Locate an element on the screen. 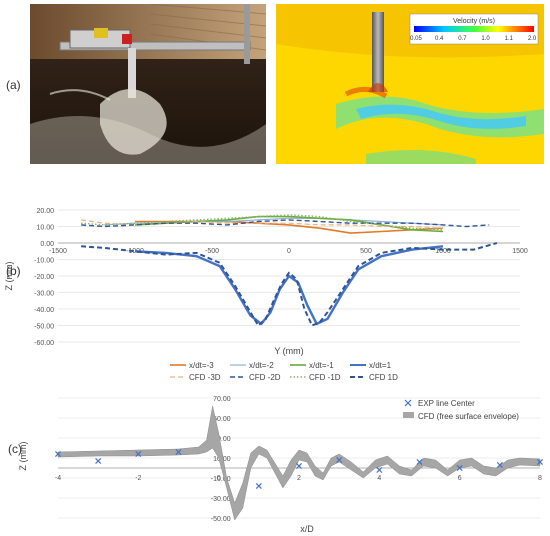 The width and height of the screenshot is (550, 536). y-tick-label: 0.00 is located at coordinates (47, 244).